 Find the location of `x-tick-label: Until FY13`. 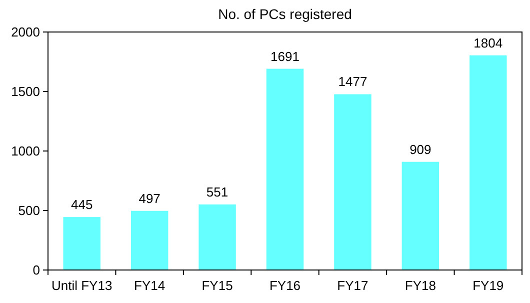

x-tick-label: Until FY13 is located at coordinates (82, 285).